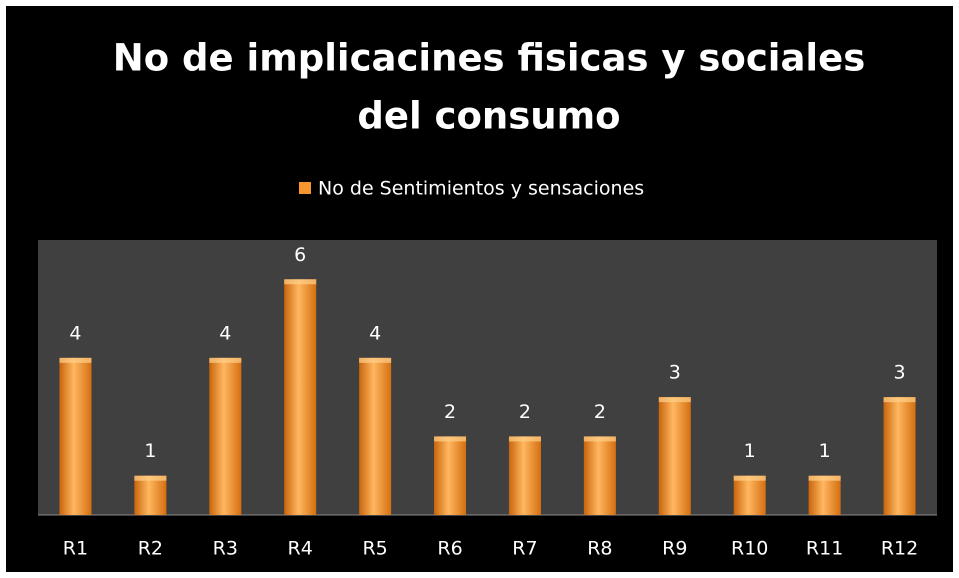 Image resolution: width=959 pixels, height=578 pixels. I want to click on legend-marker, so click(305, 188).